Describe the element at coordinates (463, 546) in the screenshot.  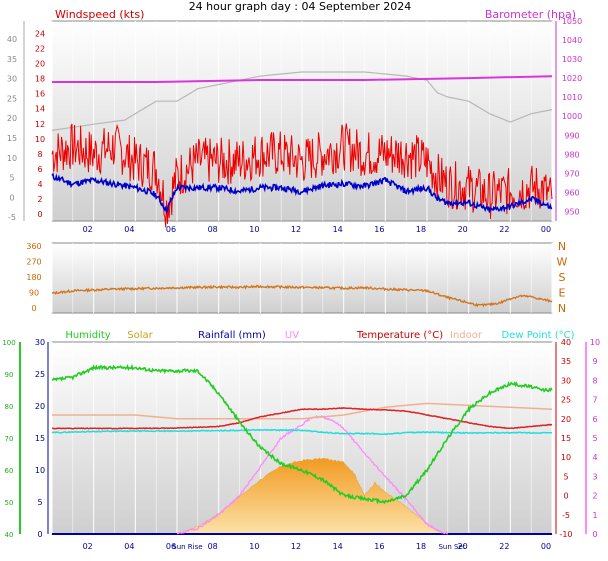
I see `climate-x-tick: 20` at that location.